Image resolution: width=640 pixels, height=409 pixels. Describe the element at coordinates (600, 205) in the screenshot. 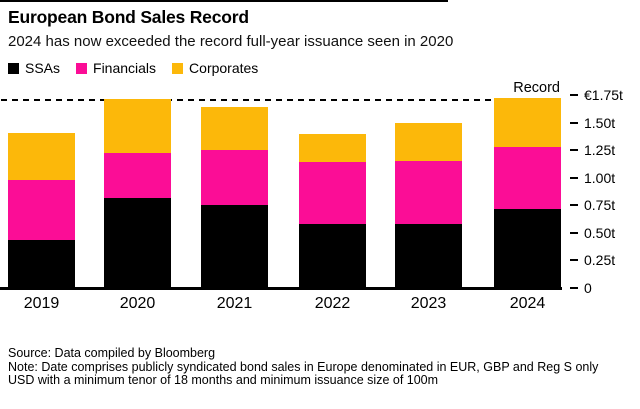

I see `y-tick-label: 0.75t` at that location.